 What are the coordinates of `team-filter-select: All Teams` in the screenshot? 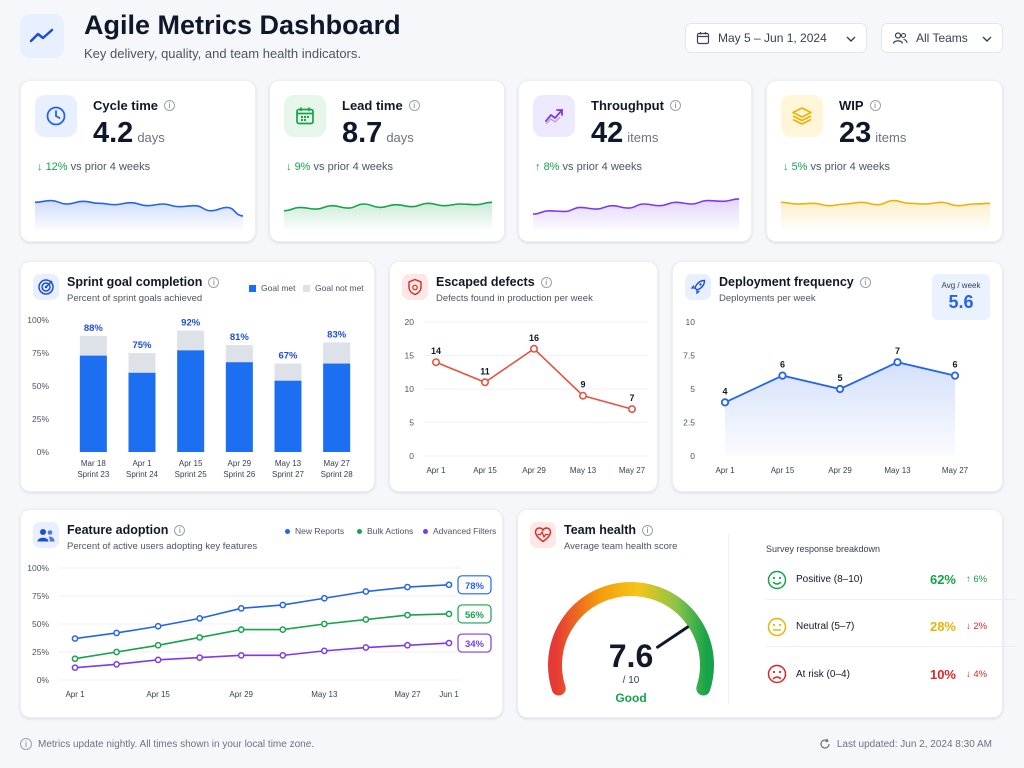 It's located at (942, 38).